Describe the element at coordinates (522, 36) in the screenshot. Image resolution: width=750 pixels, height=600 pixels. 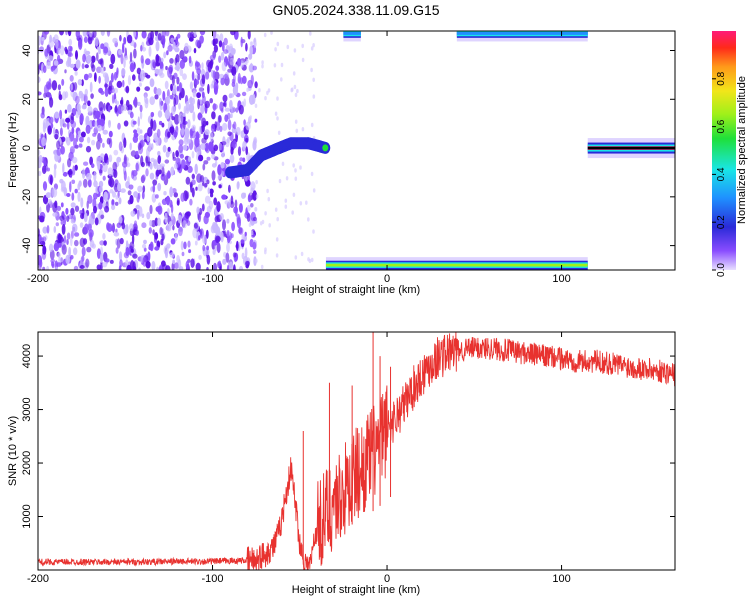
I see `heatmap-feature` at that location.